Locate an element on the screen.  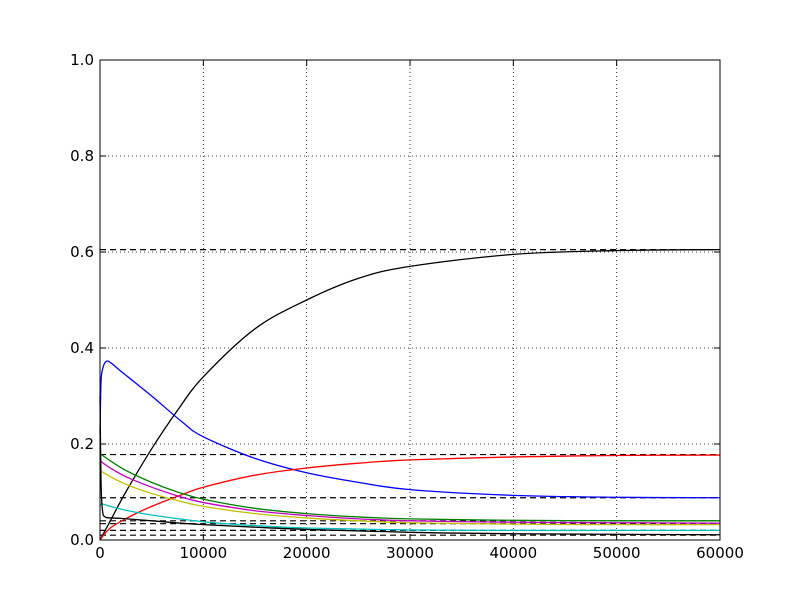
y-tick-label-0: 0.0 is located at coordinates (82, 540).